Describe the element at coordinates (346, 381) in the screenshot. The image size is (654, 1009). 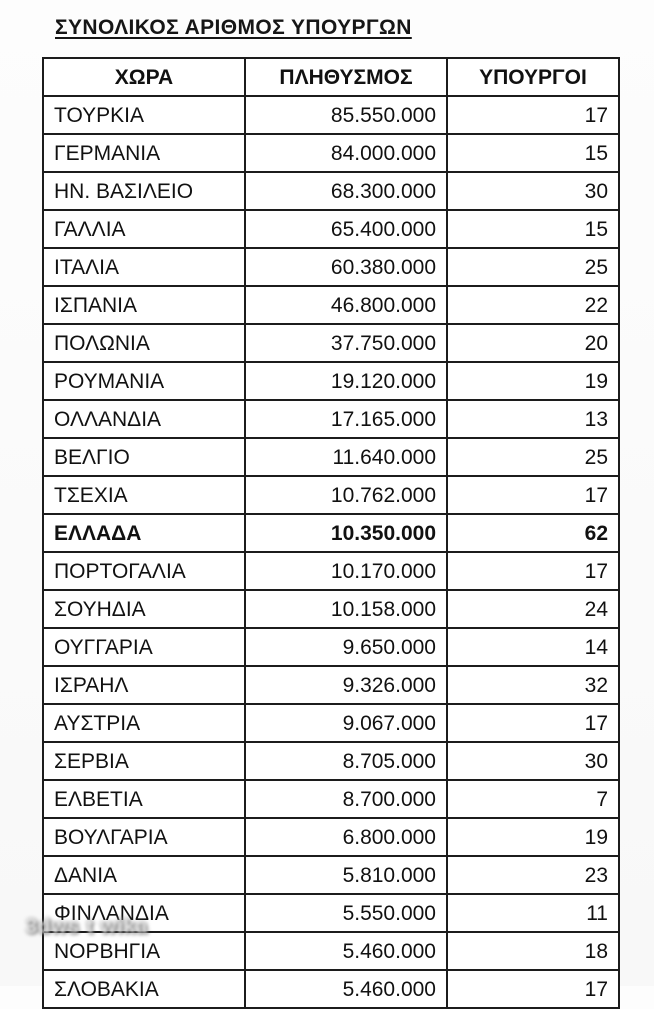
I see `cell-population: 19.120.000` at that location.